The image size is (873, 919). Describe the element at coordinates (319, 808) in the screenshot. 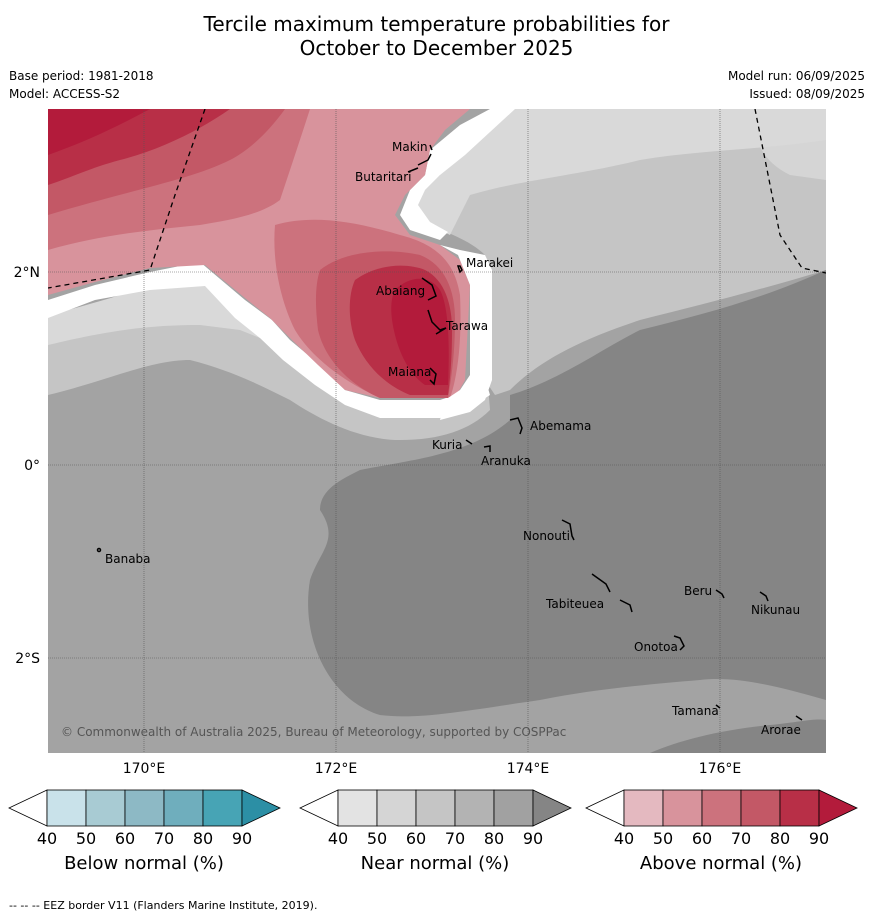

I see `colorbar-near-low-extend` at that location.